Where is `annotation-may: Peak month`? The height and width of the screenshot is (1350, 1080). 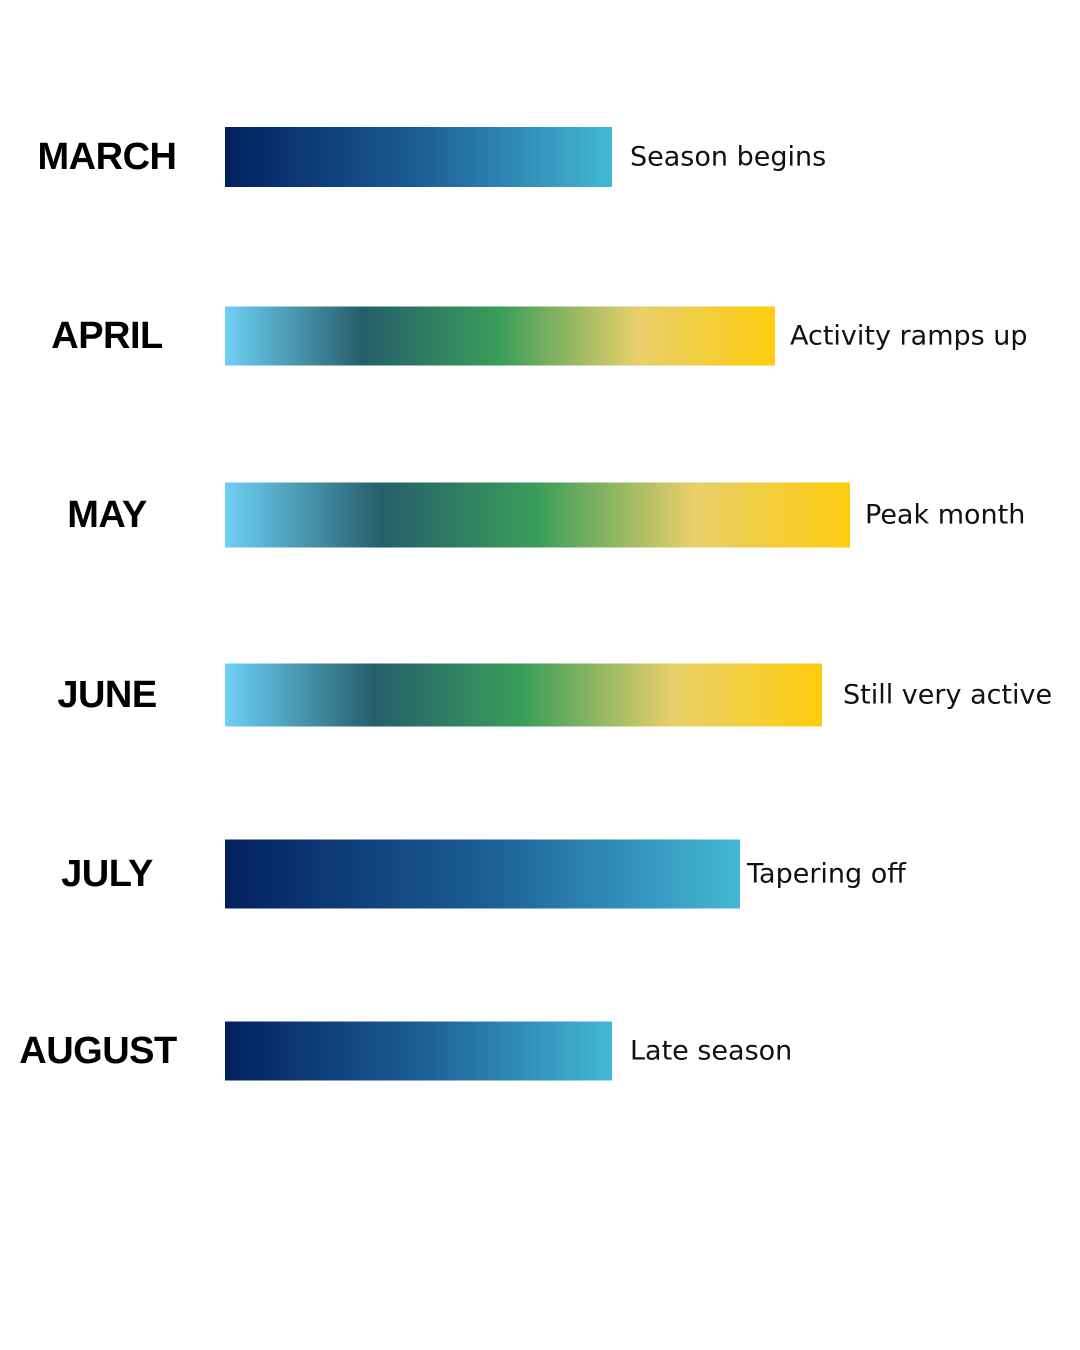 annotation-may: Peak month is located at coordinates (945, 515).